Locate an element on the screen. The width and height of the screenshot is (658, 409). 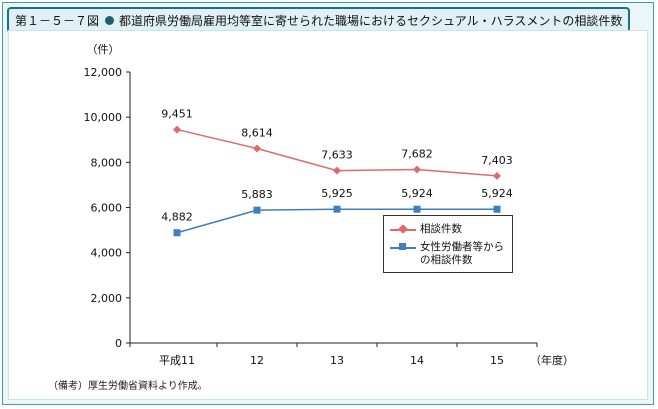
data-label: 7,682 is located at coordinates (417, 154).